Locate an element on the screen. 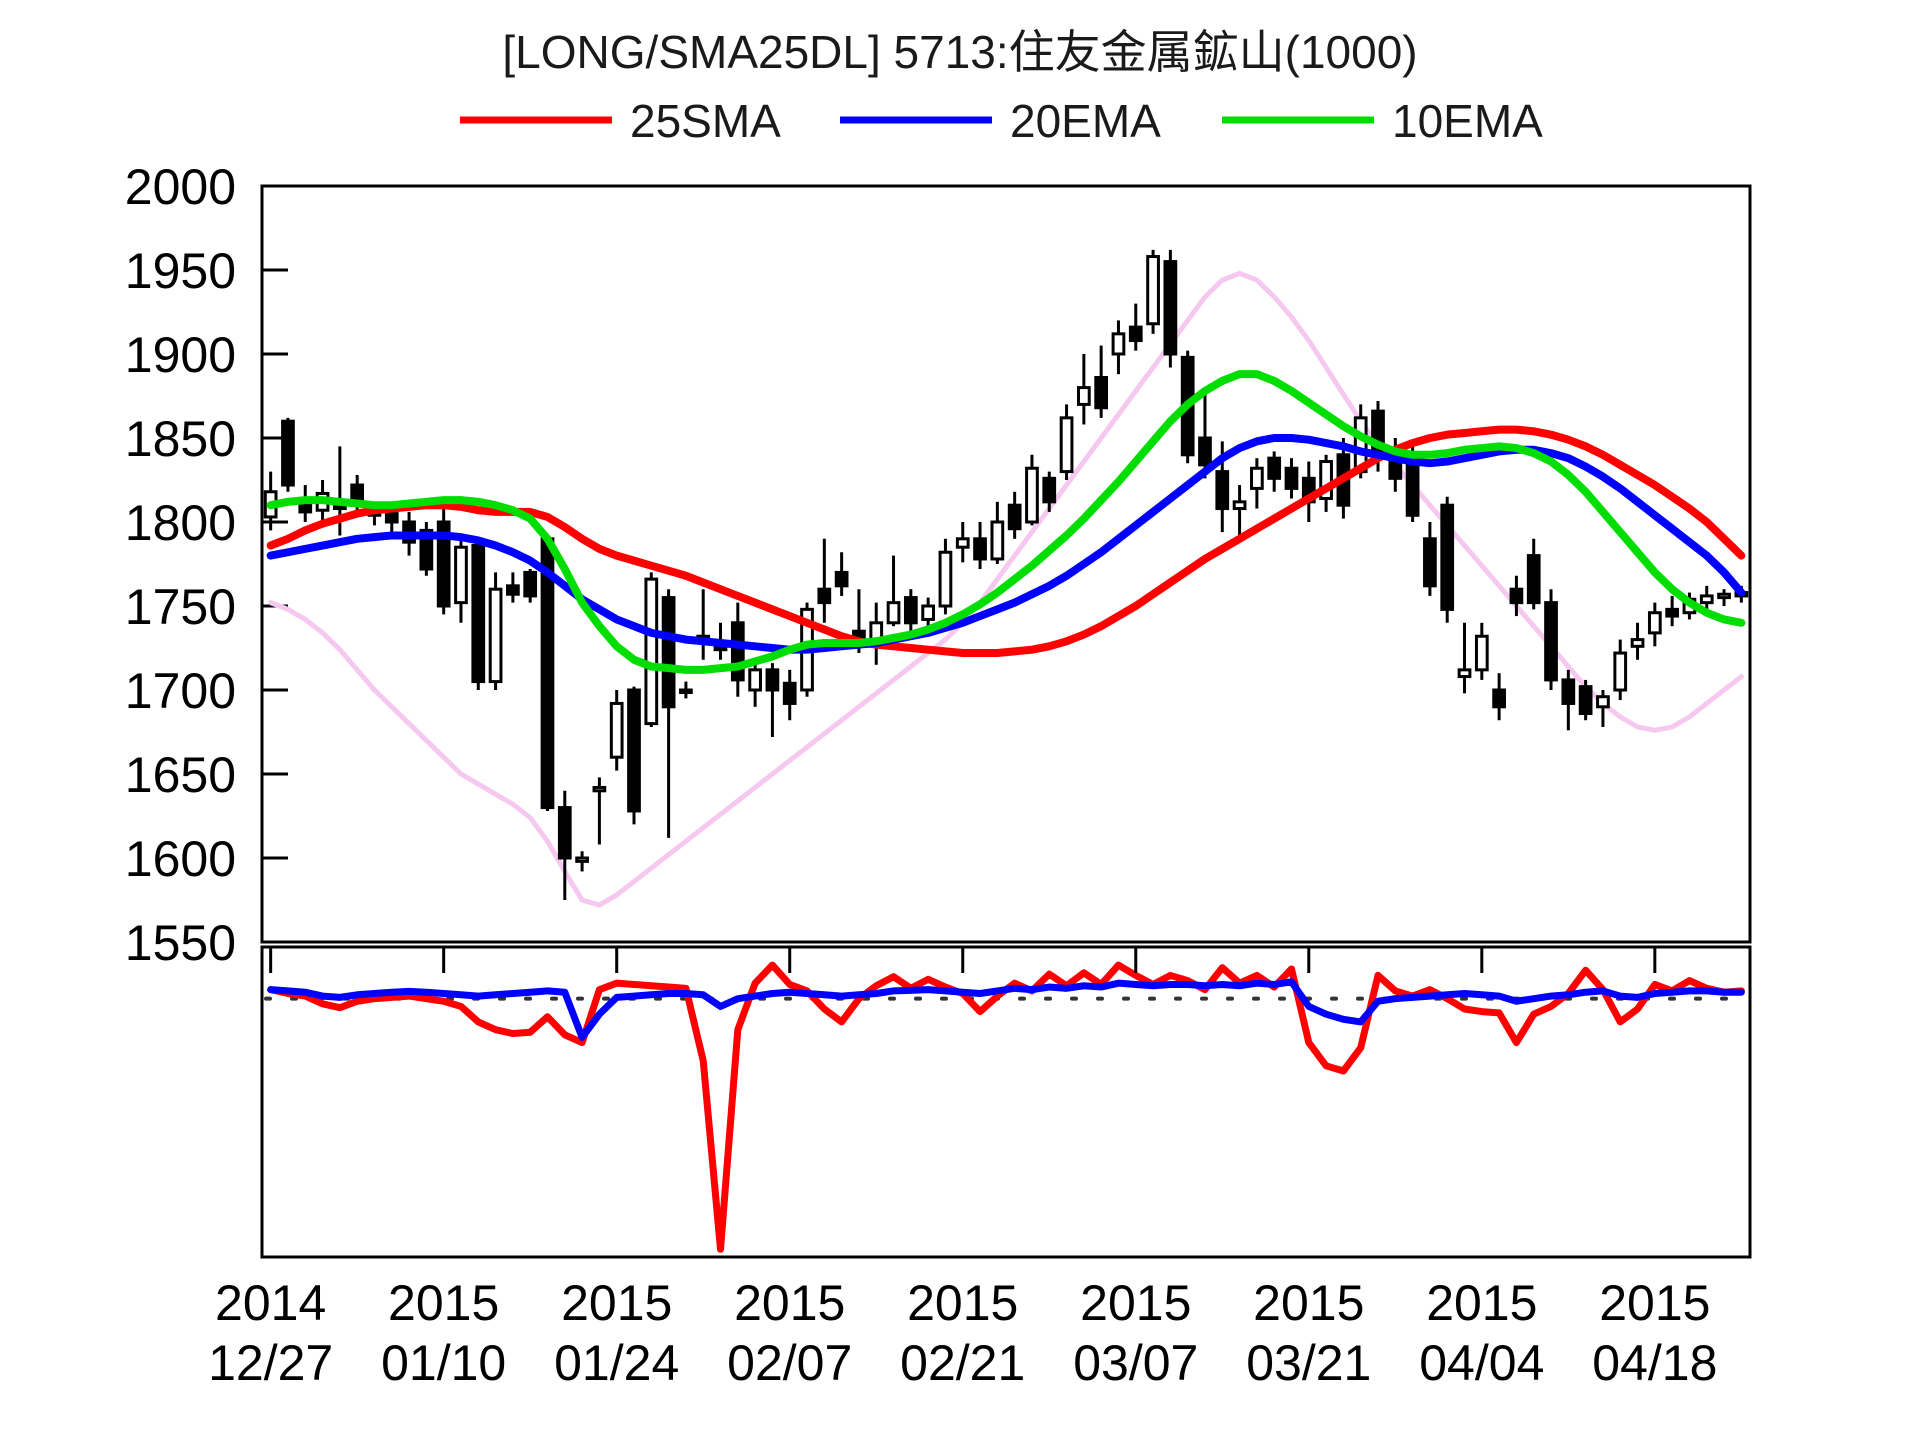 The height and width of the screenshot is (1440, 1920). x-tick-date: 01/24 is located at coordinates (616, 1363).